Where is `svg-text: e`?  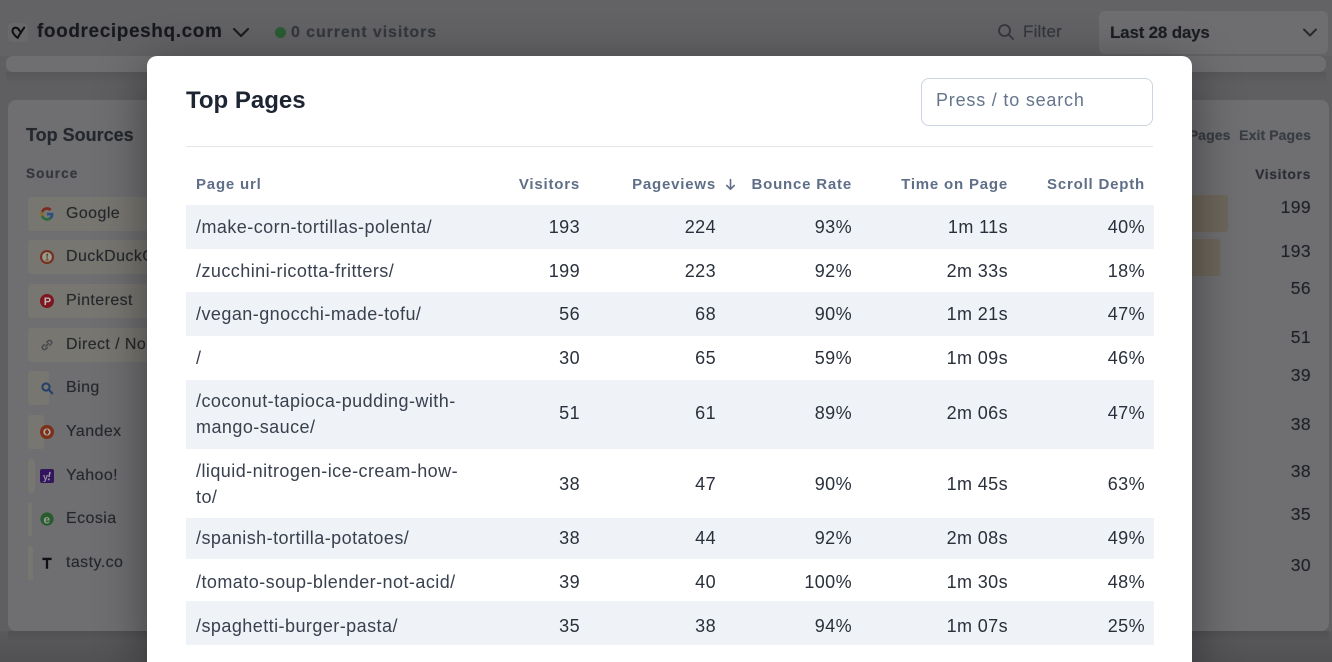
svg-text: e is located at coordinates (46, 520).